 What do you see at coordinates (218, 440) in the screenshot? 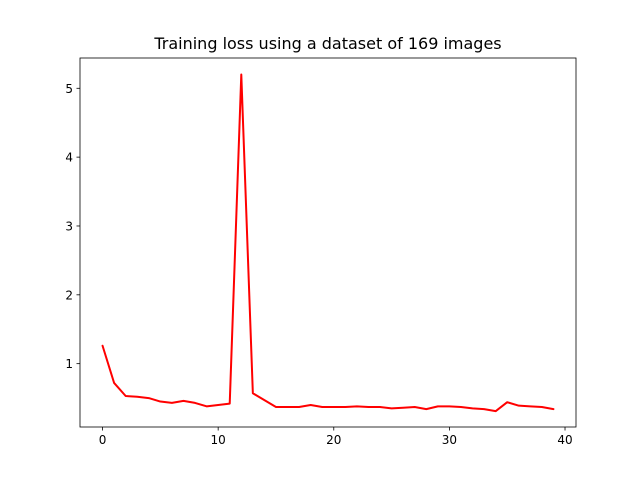
I see `x-tick-label: 10` at bounding box center [218, 440].